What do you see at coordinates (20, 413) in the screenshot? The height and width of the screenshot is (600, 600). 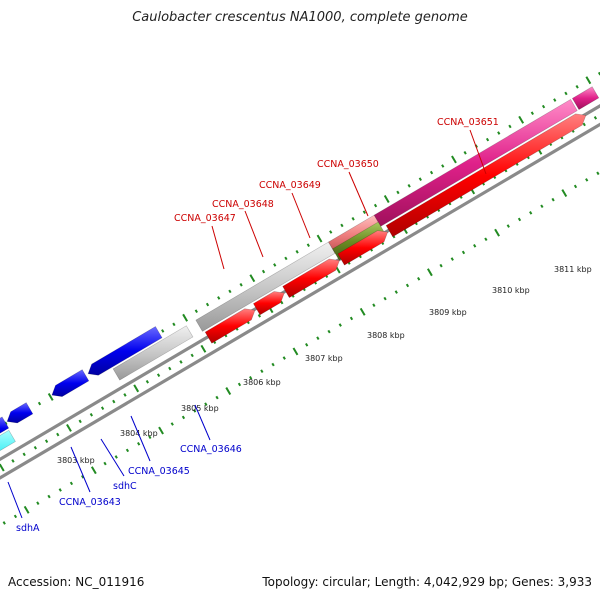 I see `reverse-cds-arrow` at bounding box center [20, 413].